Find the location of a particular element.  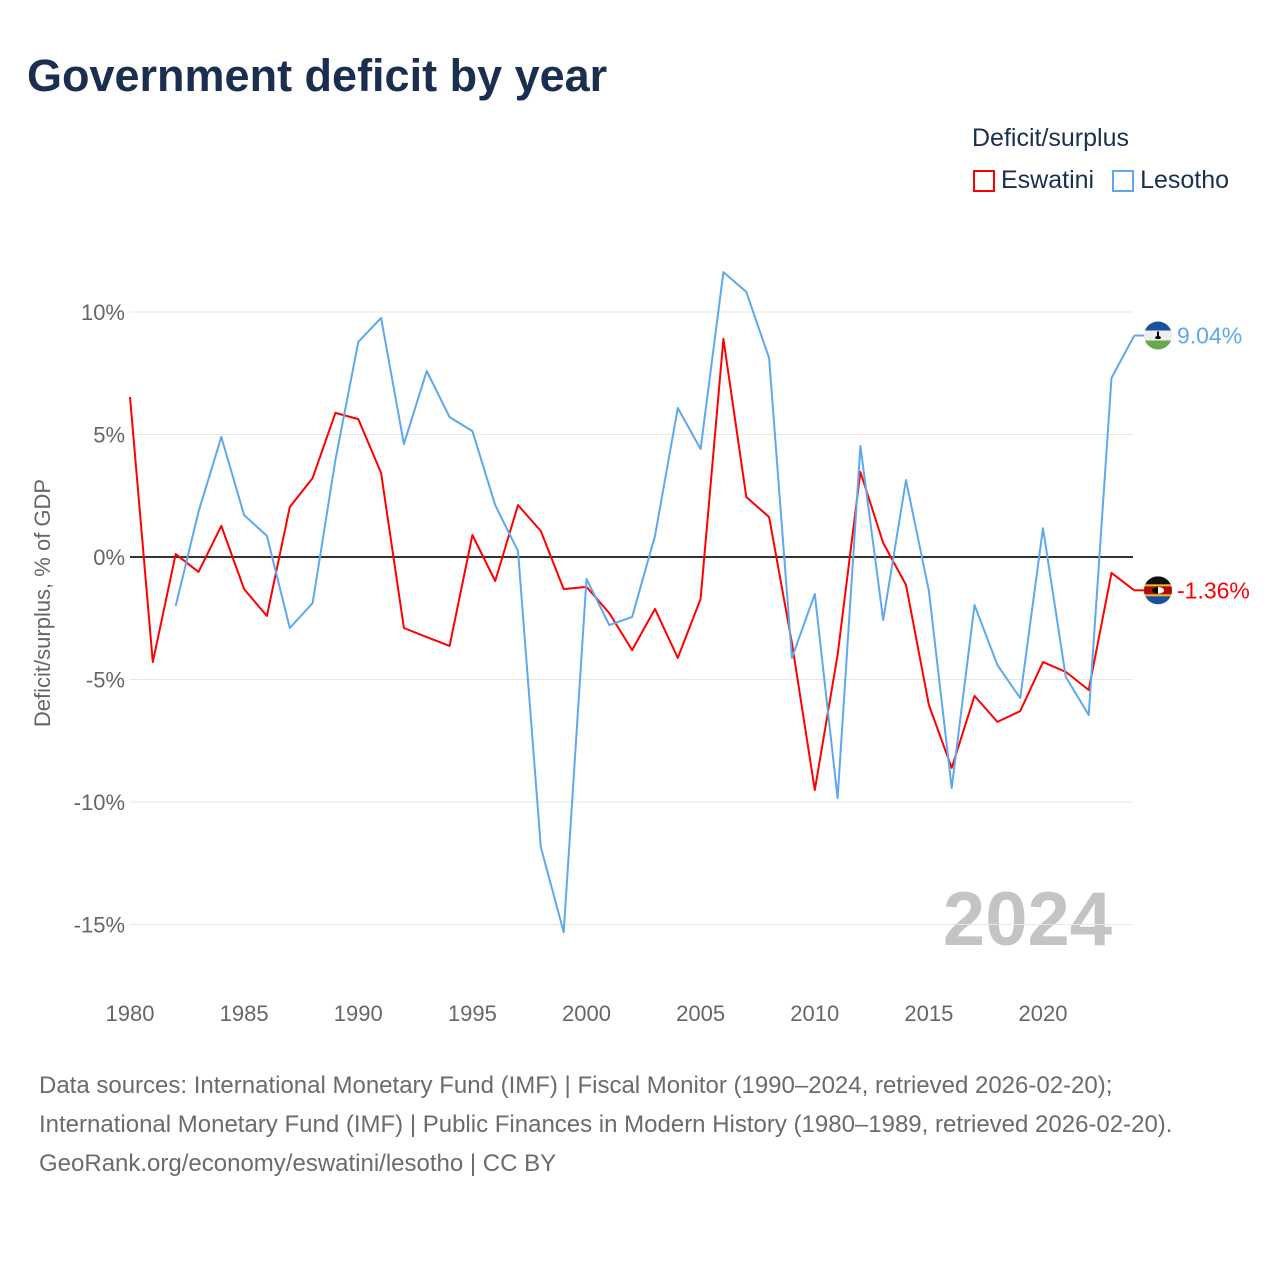

y-tick-label: -5% is located at coordinates (105, 680).